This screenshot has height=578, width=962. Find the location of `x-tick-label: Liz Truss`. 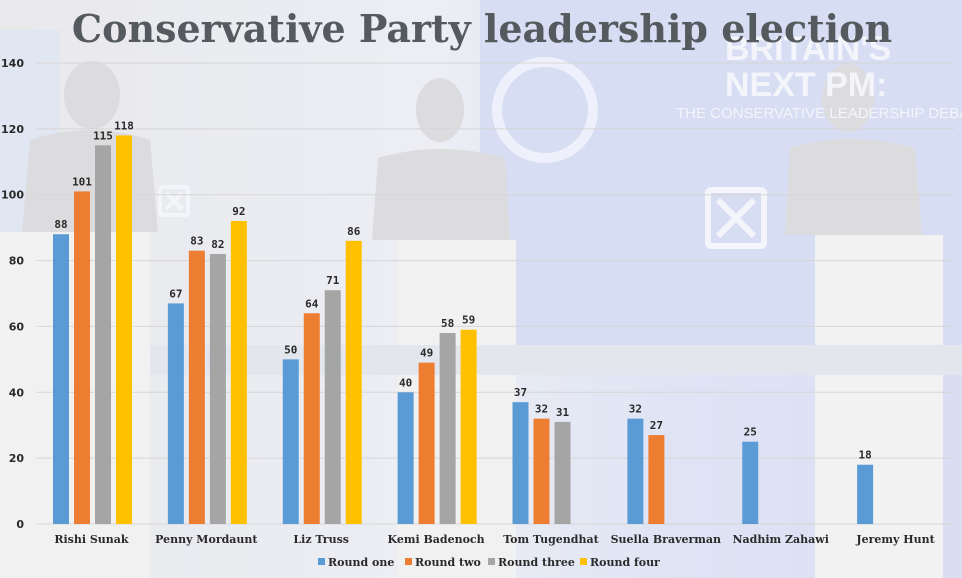

x-tick-label: Liz Truss is located at coordinates (321, 539).